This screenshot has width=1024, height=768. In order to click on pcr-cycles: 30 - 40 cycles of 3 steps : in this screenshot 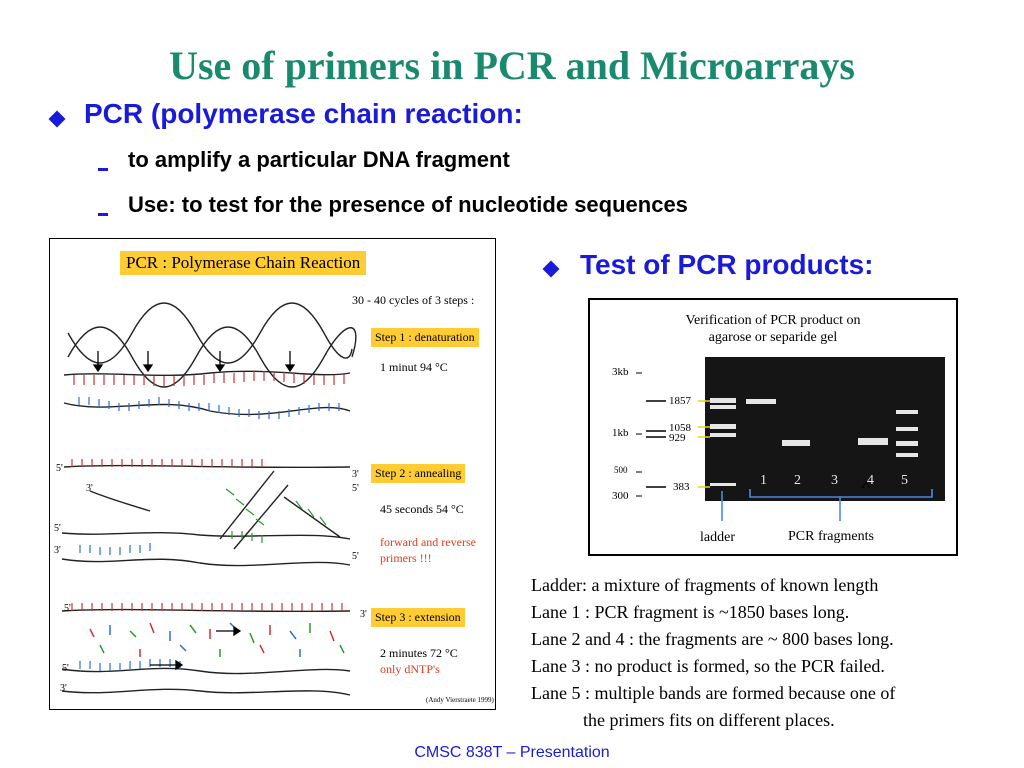, I will do `click(413, 300)`.